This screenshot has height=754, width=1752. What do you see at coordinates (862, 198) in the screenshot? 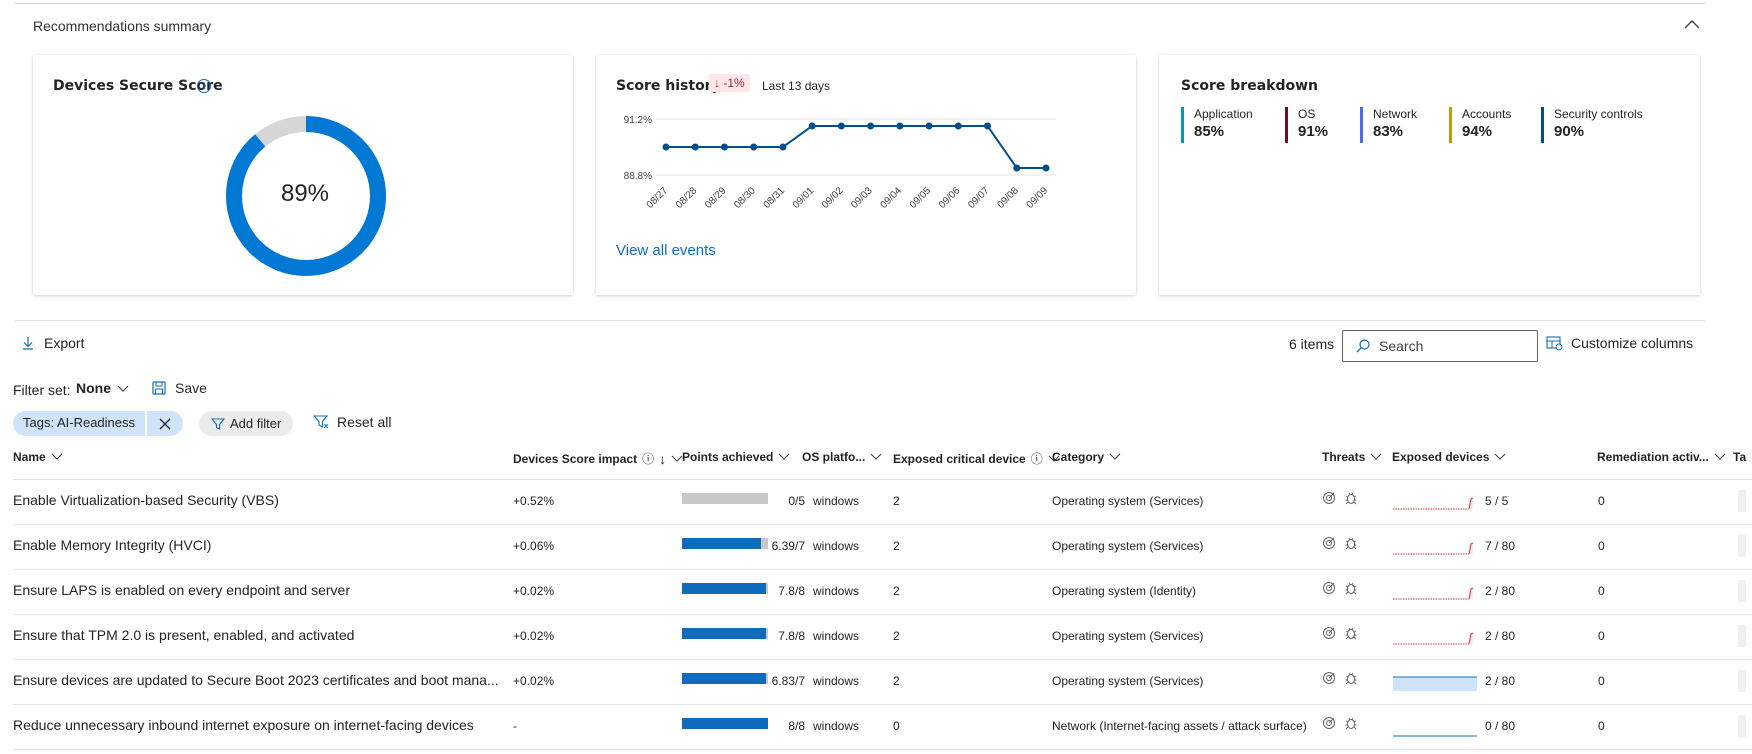
I see `x-tick-label: 09/03` at bounding box center [862, 198].